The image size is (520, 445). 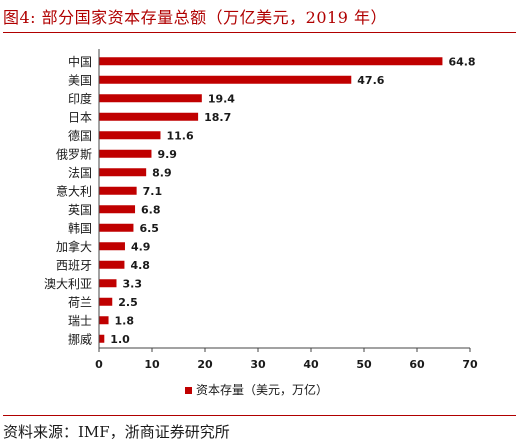 What do you see at coordinates (80, 98) in the screenshot?
I see `category-label: 印度` at bounding box center [80, 98].